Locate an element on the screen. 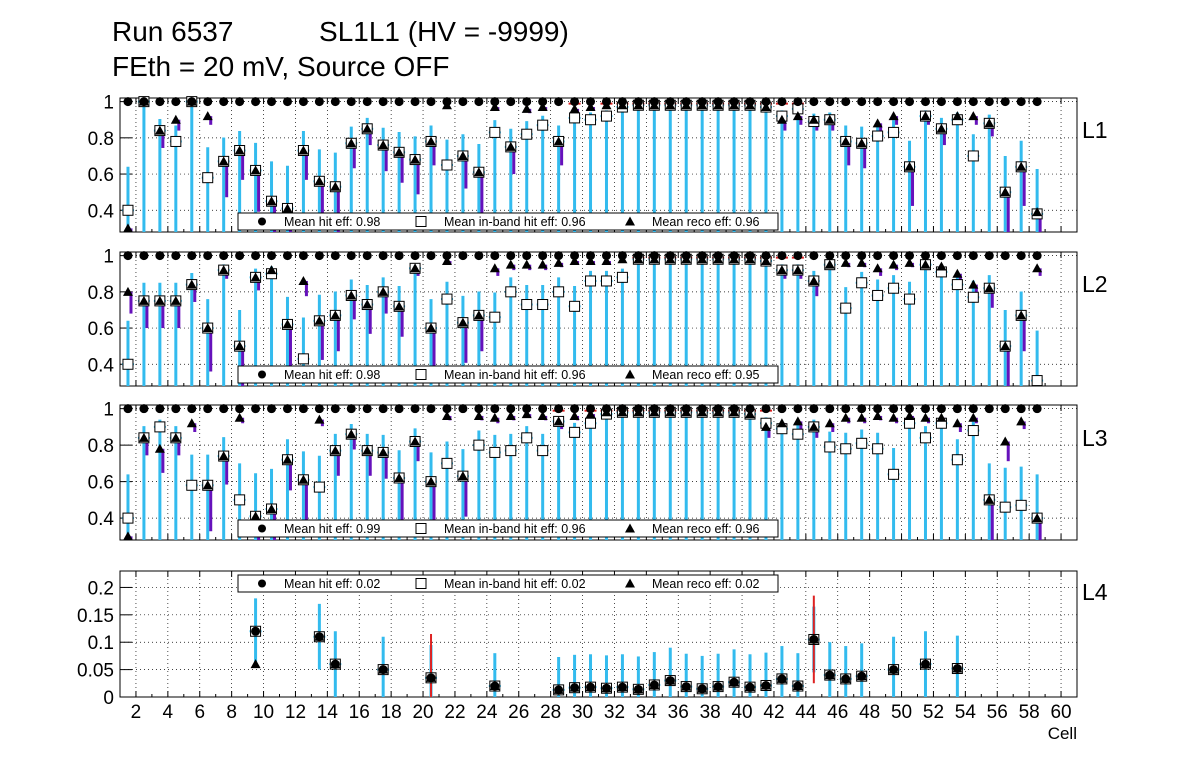  y-tick-label: 1 is located at coordinates (108, 103).